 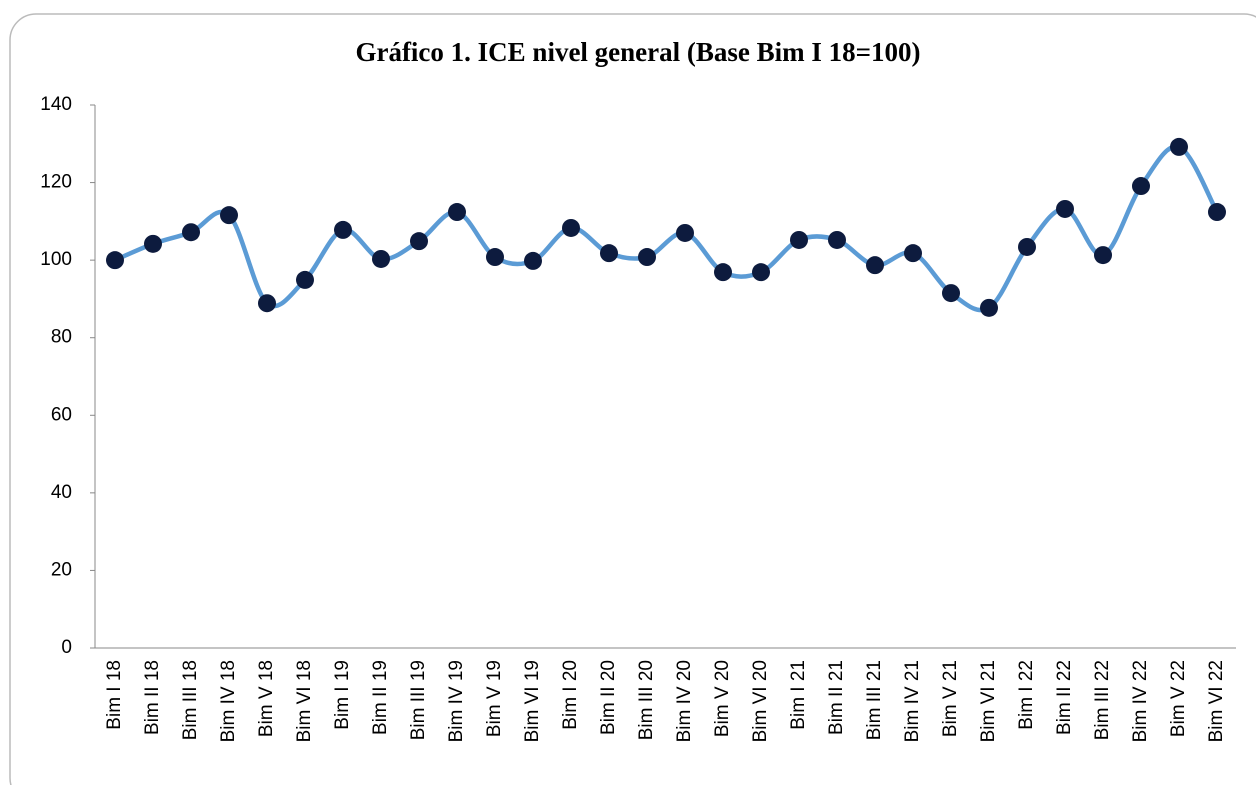 What do you see at coordinates (342, 695) in the screenshot?
I see `x-tick-label: Bim I 19` at bounding box center [342, 695].